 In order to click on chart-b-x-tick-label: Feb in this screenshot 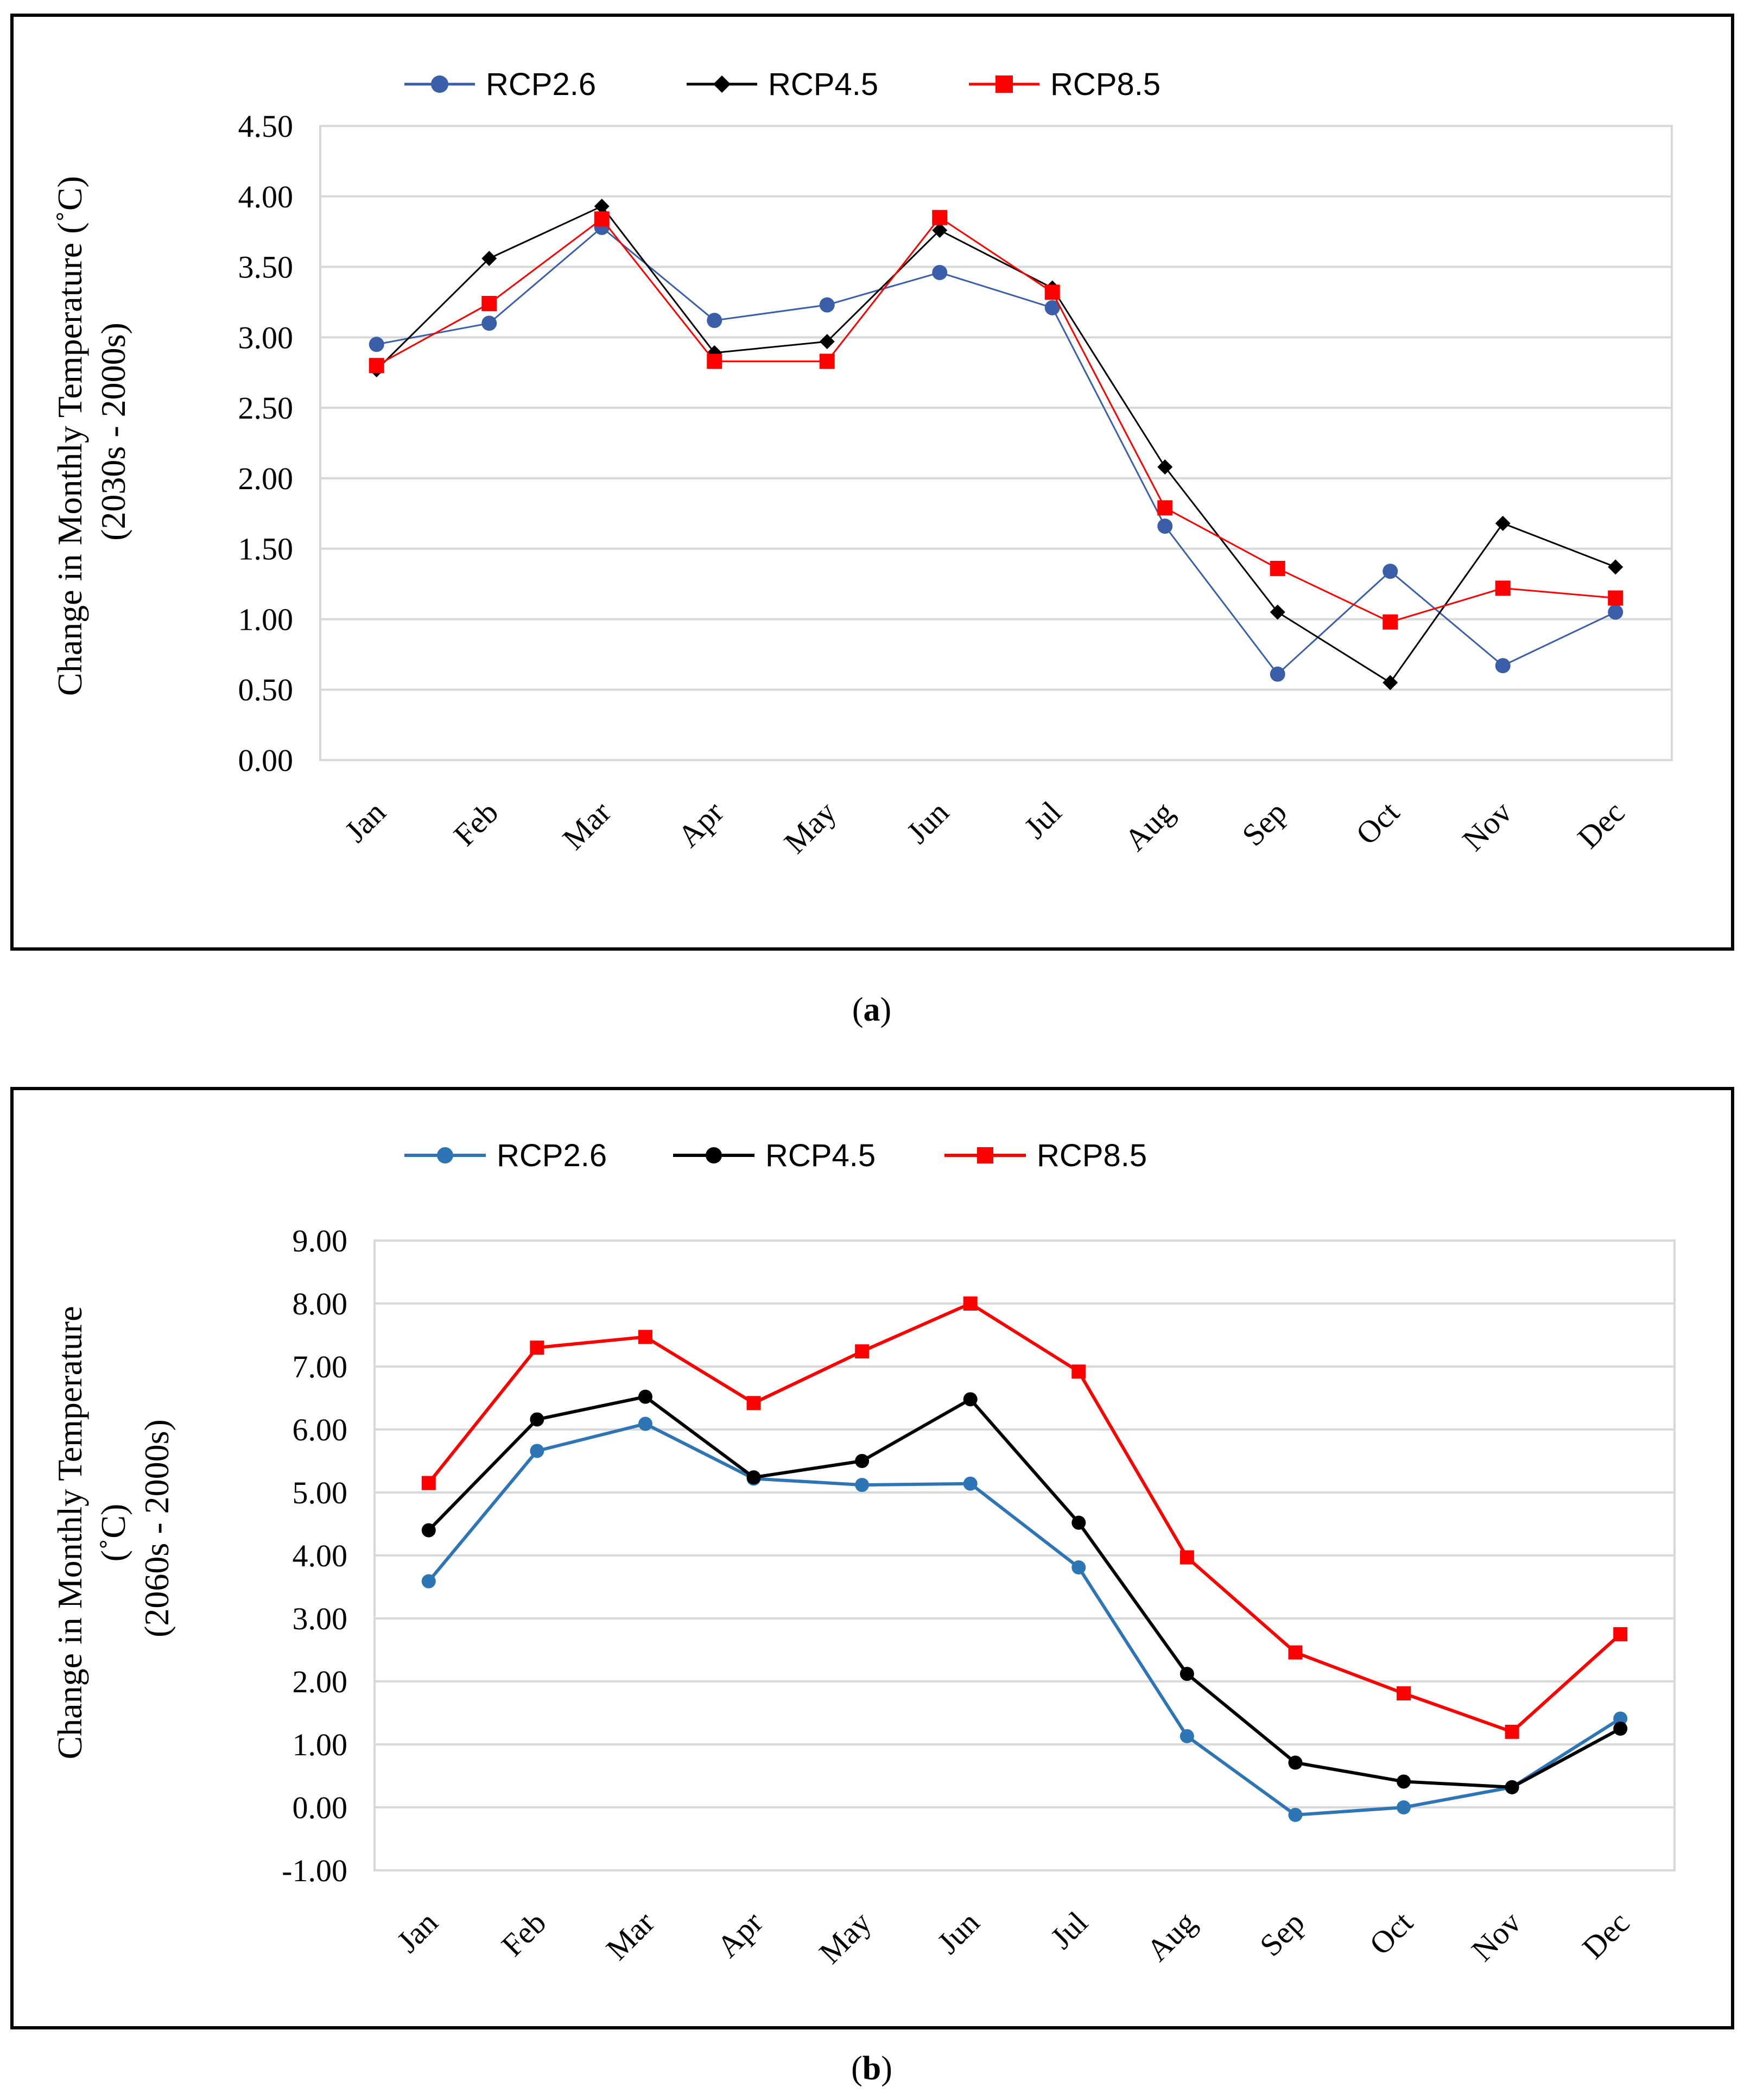, I will do `click(523, 1934)`.